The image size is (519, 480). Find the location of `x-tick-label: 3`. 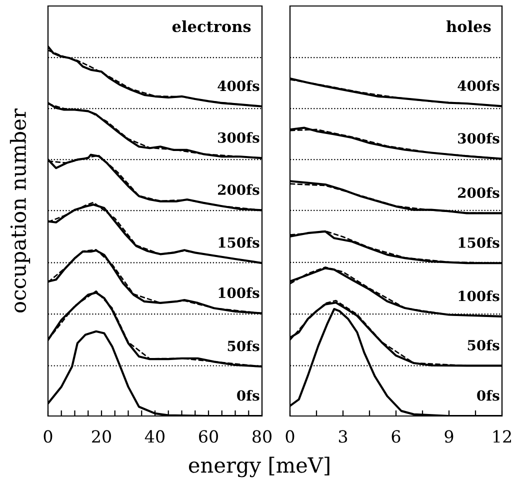

x-tick-label: 3 is located at coordinates (343, 436).